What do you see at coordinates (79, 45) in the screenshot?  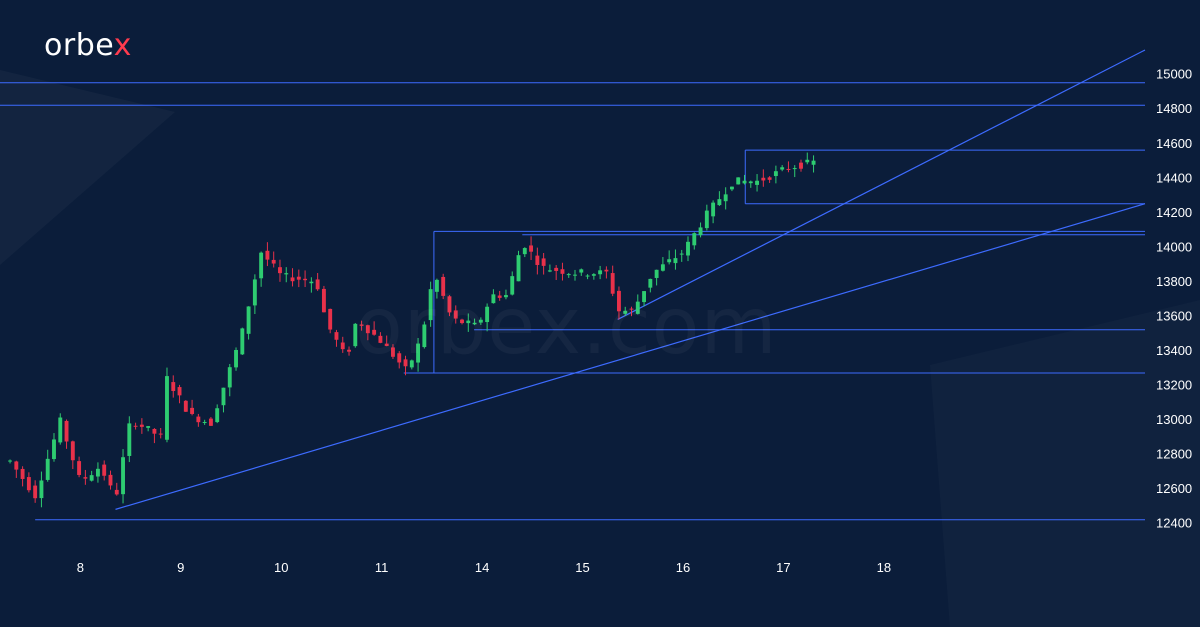 I see `logo-text: orbe` at bounding box center [79, 45].